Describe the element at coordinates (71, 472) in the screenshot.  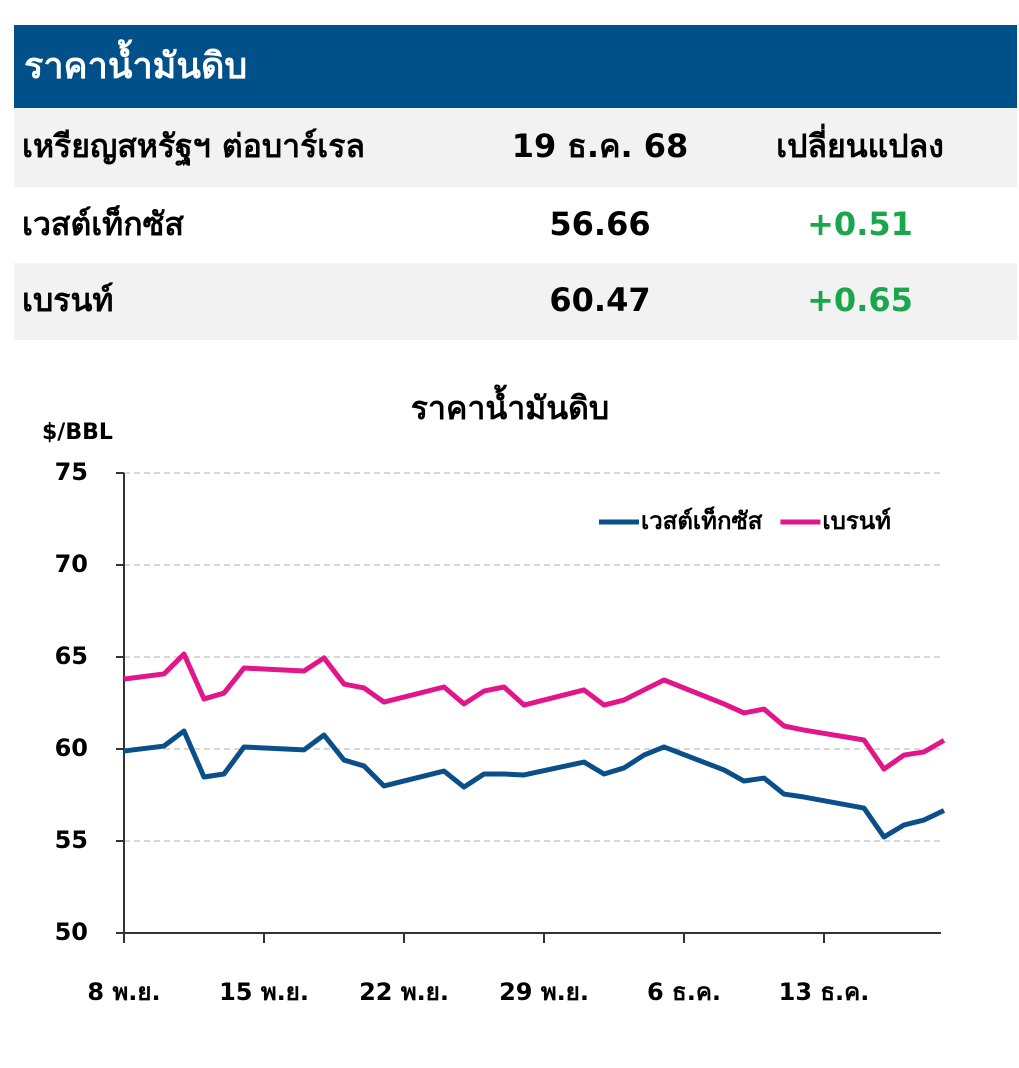
I see `y-tick-label: 75` at that location.